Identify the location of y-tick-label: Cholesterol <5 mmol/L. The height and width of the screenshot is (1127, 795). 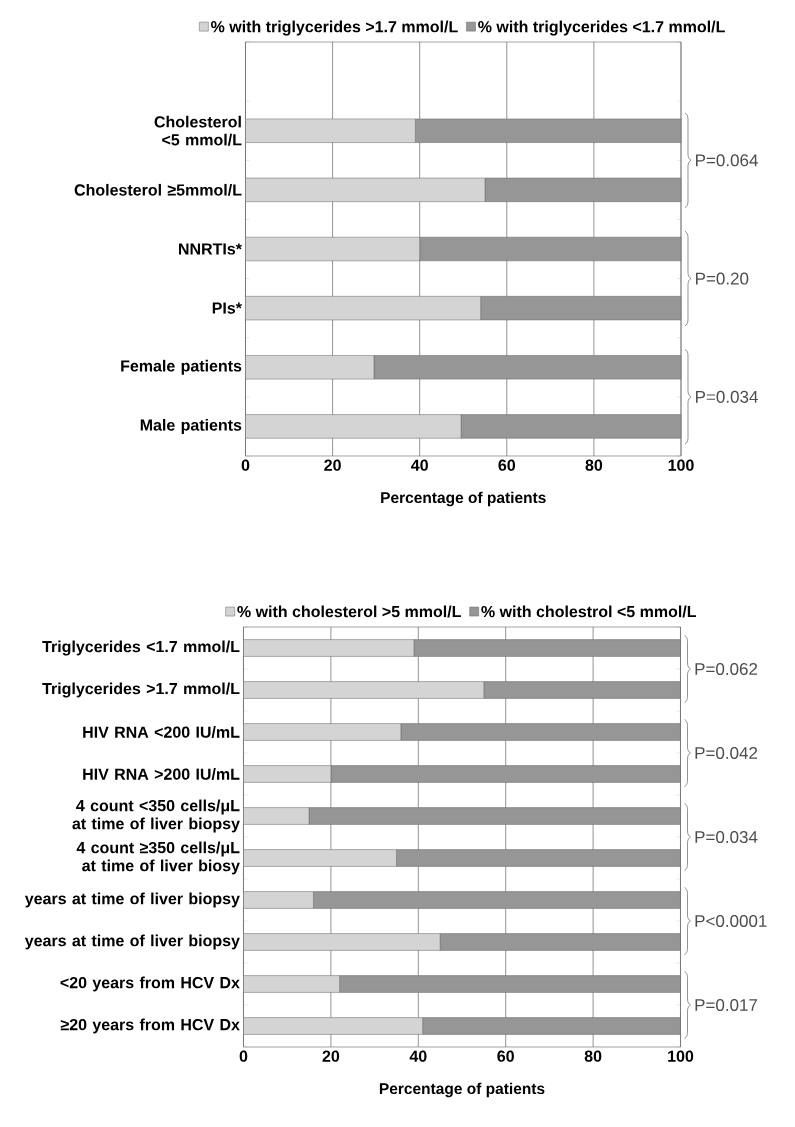
(198, 130).